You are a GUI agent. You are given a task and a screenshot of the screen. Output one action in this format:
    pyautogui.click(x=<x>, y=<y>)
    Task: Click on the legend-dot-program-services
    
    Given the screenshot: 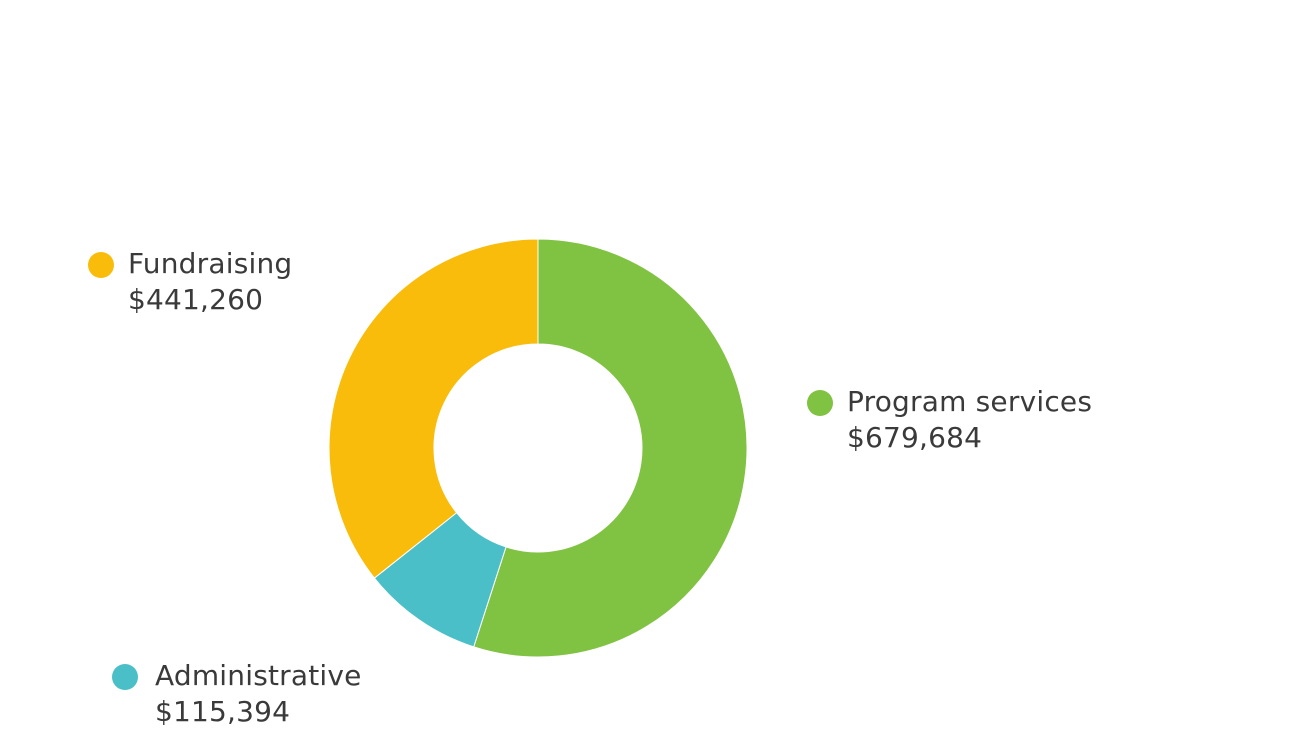 What is the action you would take?
    pyautogui.click(x=820, y=403)
    